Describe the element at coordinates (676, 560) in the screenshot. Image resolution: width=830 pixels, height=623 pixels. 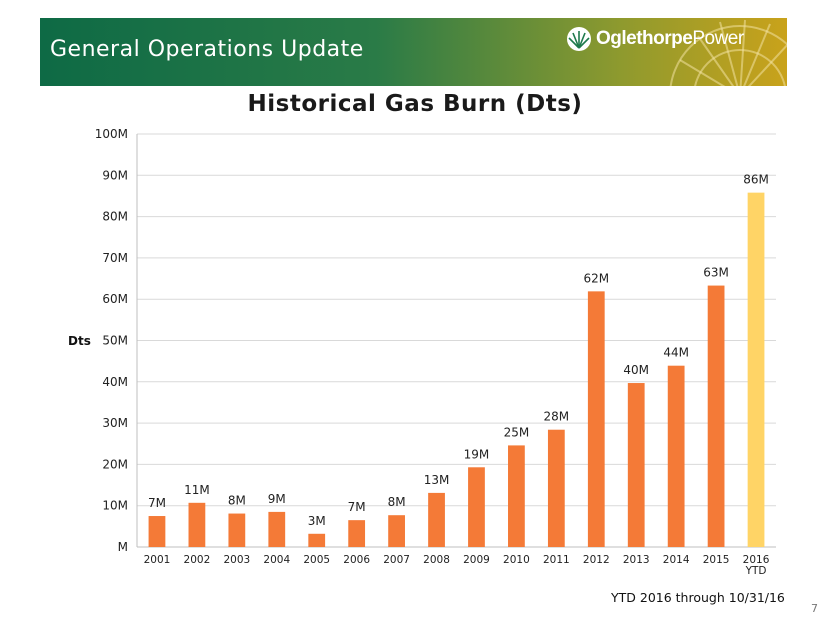
I see `x-tick-label: 2014` at that location.